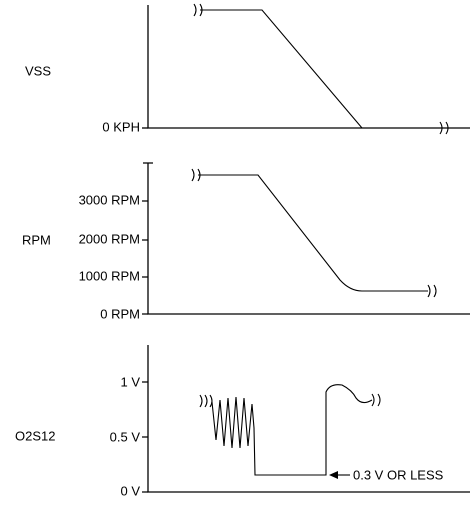  What do you see at coordinates (109, 238) in the screenshot?
I see `tick-label: 2000 RPM` at bounding box center [109, 238].